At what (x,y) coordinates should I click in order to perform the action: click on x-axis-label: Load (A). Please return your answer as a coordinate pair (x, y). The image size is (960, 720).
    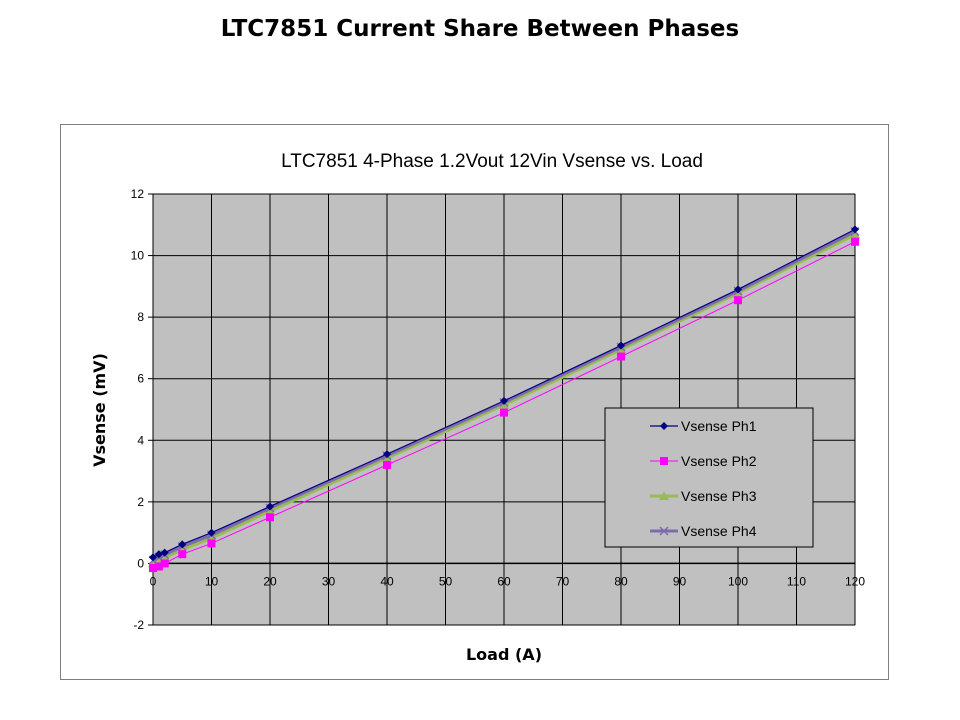
    Looking at the image, I should click on (504, 654).